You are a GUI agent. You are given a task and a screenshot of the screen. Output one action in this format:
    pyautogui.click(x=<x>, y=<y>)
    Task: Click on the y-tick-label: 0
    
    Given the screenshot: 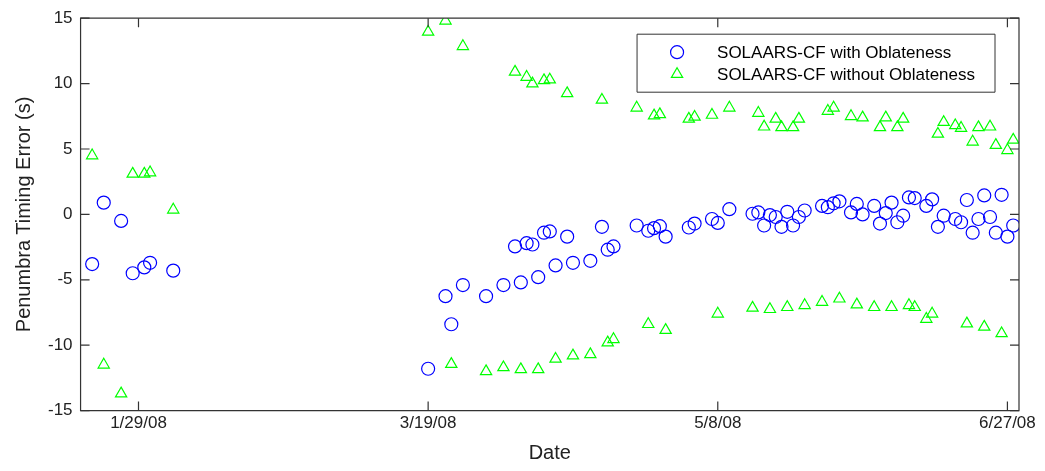 What is the action you would take?
    pyautogui.click(x=68, y=214)
    